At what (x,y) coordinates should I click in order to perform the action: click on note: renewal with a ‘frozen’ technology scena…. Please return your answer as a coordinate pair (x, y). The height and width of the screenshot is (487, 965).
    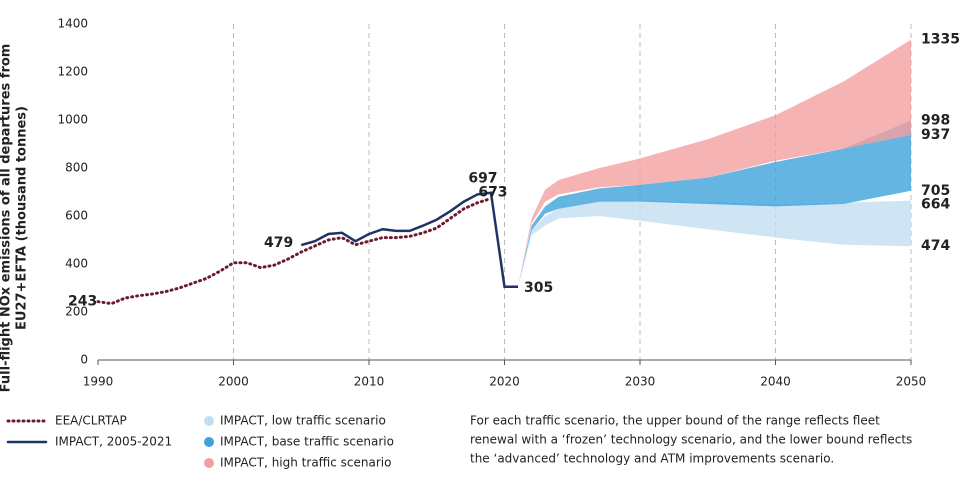
    Looking at the image, I should click on (691, 440).